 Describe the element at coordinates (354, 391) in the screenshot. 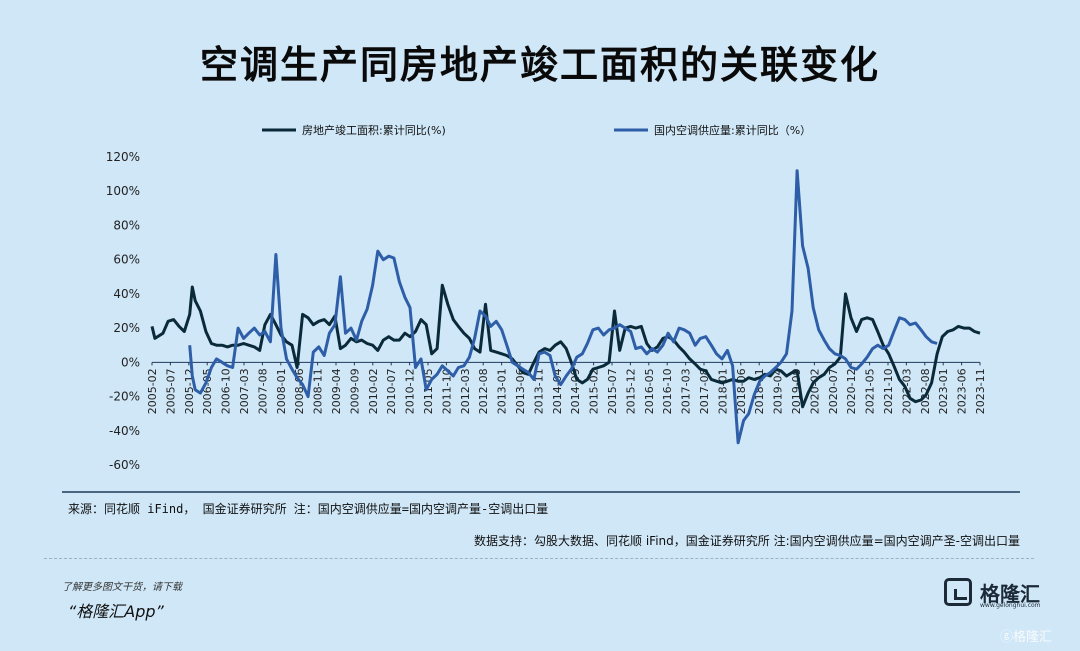

I see `x-tick-label: 2009-09` at that location.